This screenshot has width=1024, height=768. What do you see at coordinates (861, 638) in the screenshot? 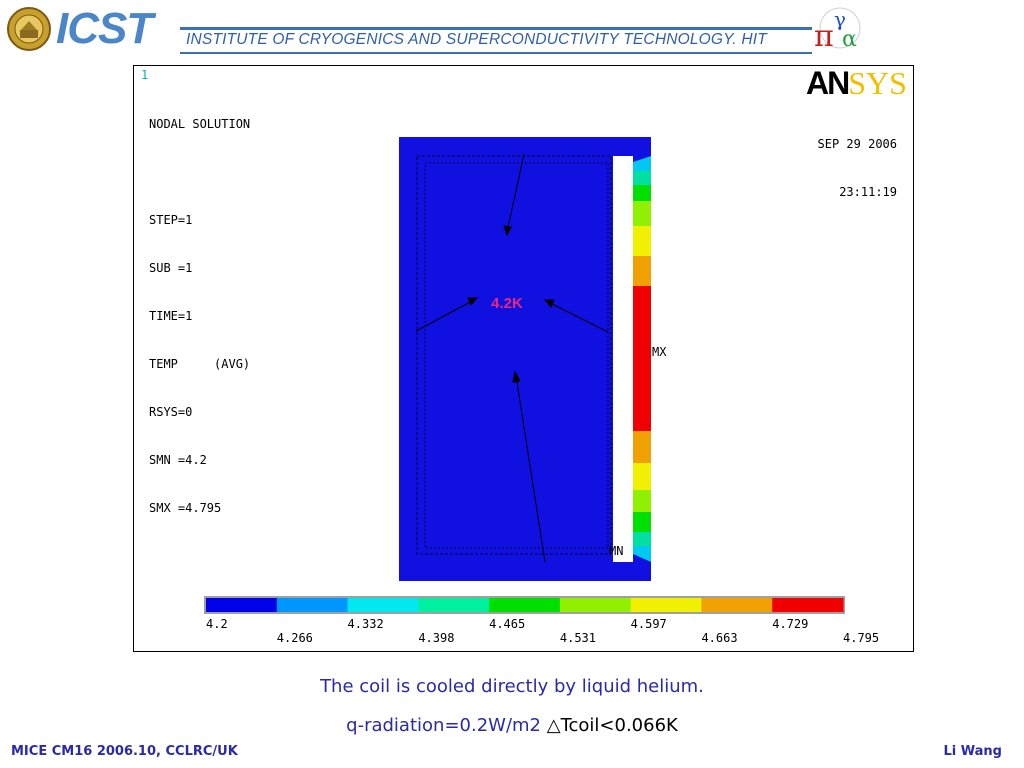
I see `legend-value-bottom: 4.795` at bounding box center [861, 638].